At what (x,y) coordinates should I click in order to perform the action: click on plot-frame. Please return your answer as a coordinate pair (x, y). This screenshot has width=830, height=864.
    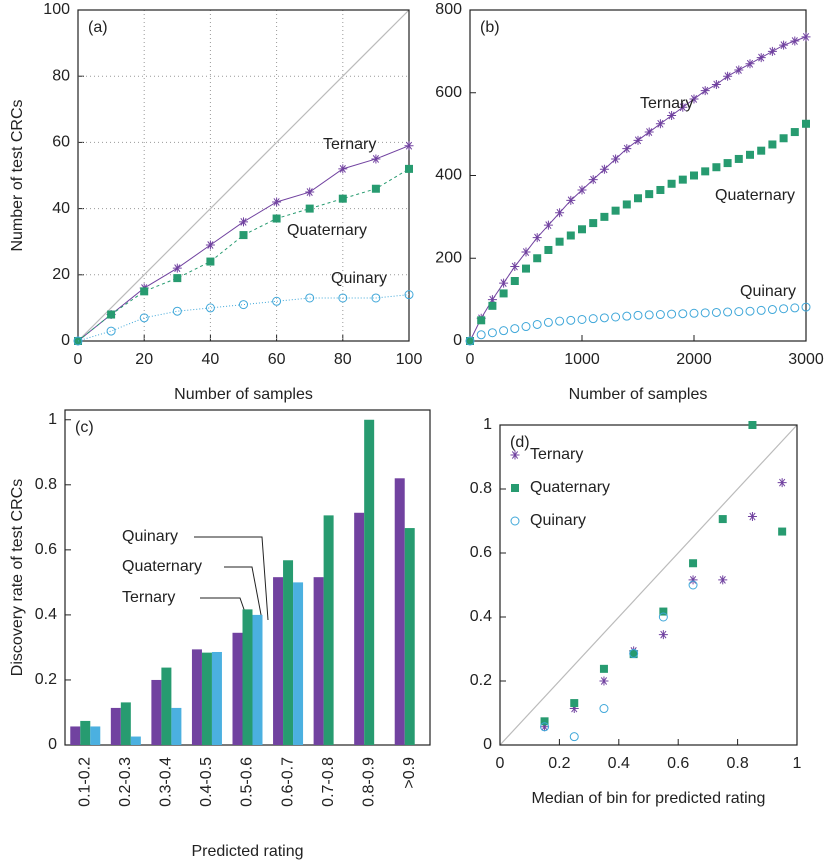
    Looking at the image, I should click on (648, 585).